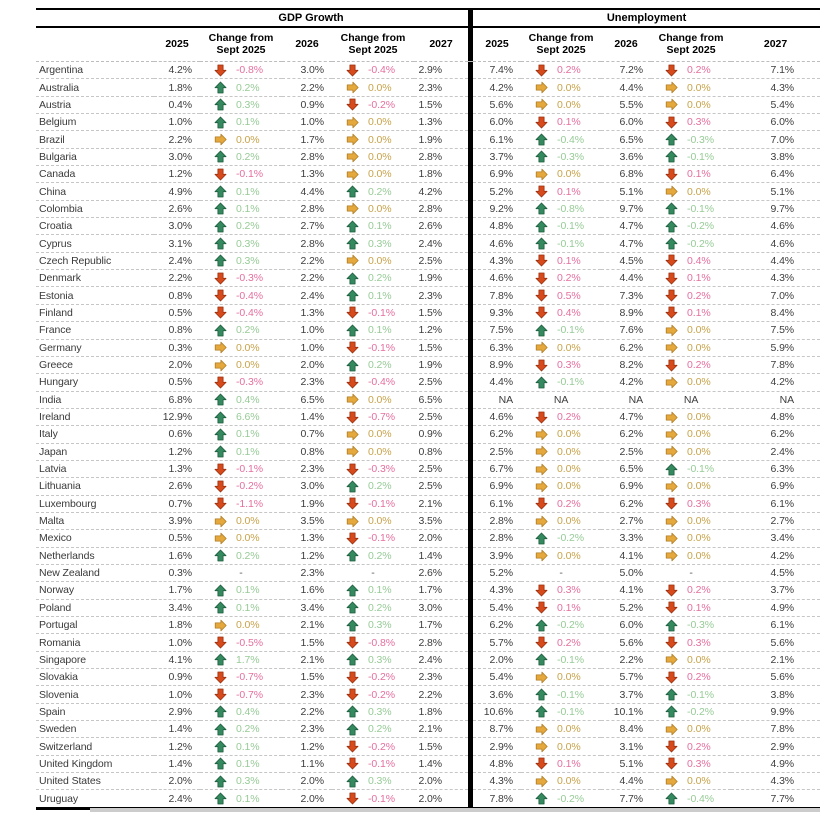  What do you see at coordinates (307, 209) in the screenshot?
I see `gdp-2026-value: 2.8%` at bounding box center [307, 209].